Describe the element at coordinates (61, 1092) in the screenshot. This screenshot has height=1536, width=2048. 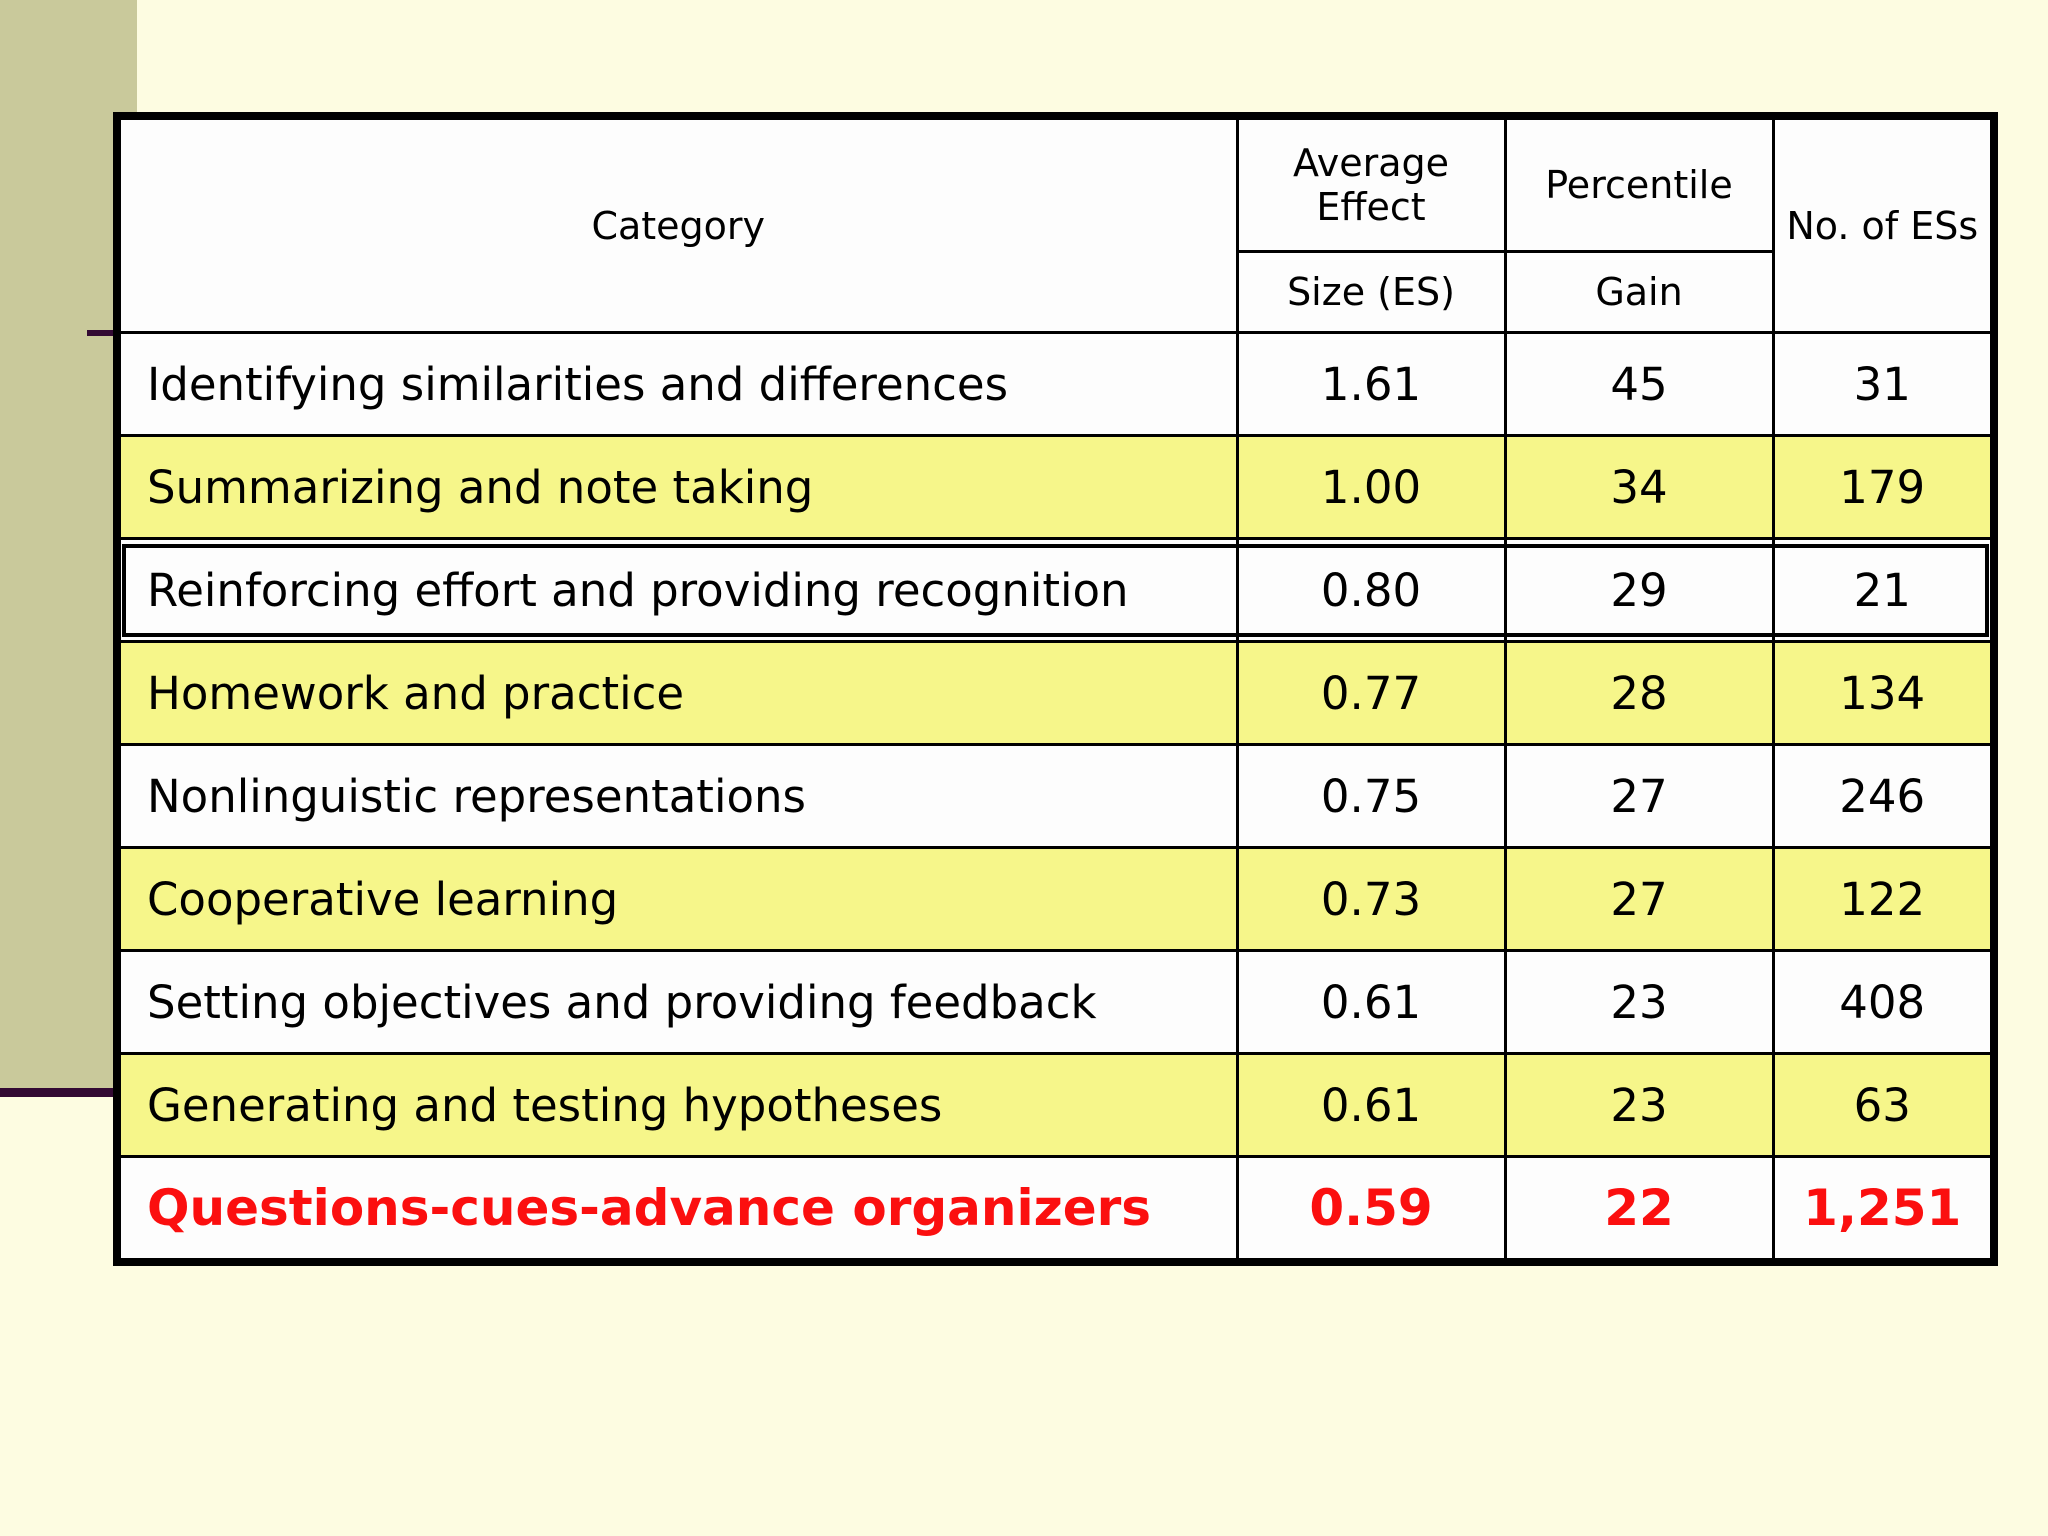
I see `template-rule-long` at that location.